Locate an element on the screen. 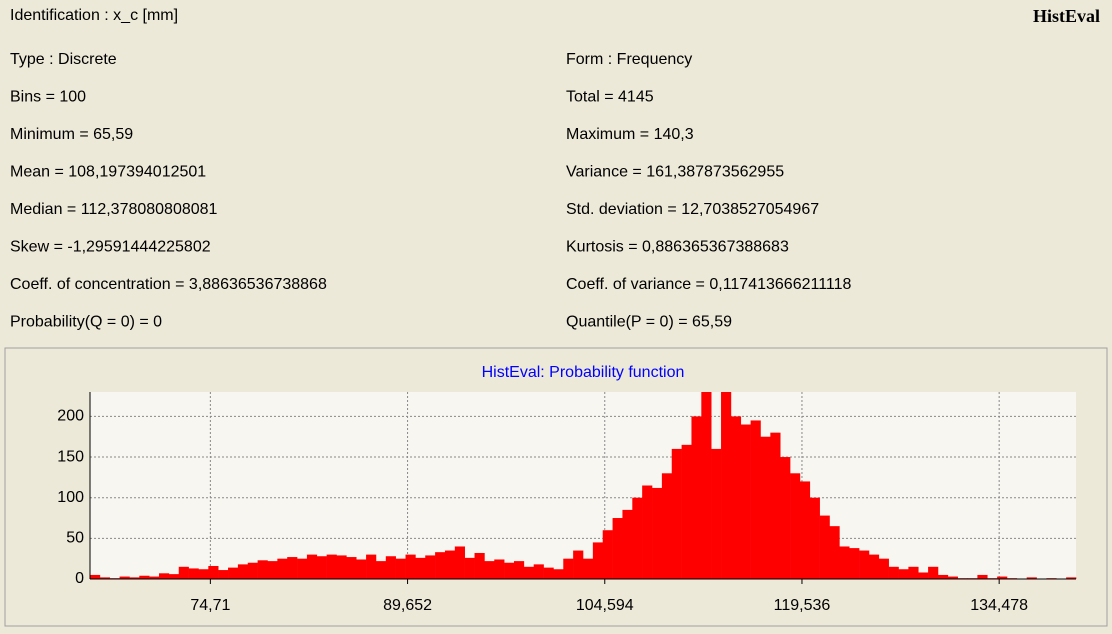 The image size is (1112, 634). stat-text: Total = 4145 is located at coordinates (610, 97).